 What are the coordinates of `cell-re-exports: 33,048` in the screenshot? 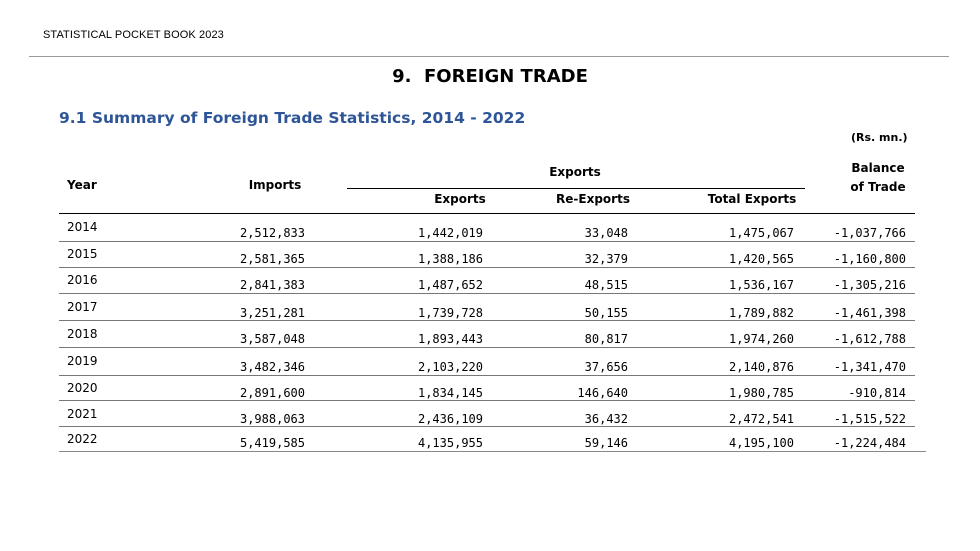 It's located at (606, 233).